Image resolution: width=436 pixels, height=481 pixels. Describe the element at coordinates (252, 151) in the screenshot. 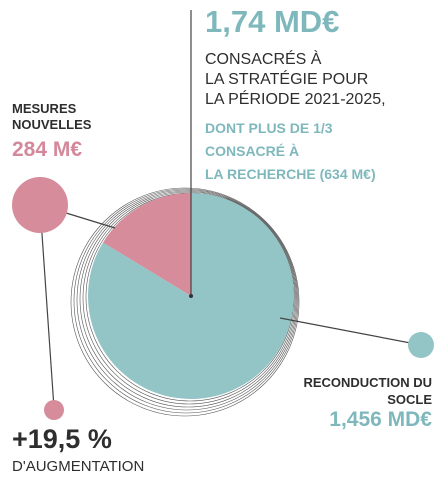

I see `highlight: CONSACRÉ À` at that location.